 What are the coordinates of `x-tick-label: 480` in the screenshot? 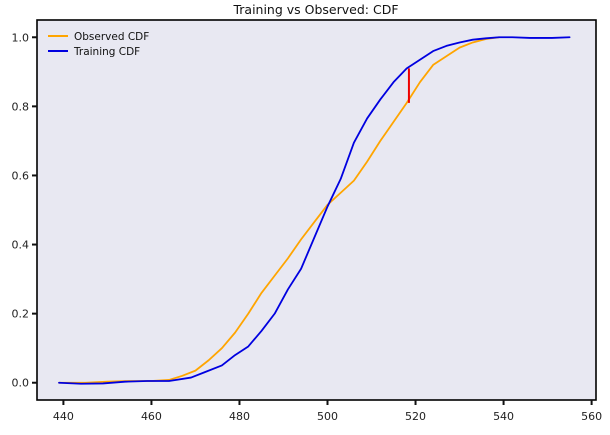 It's located at (239, 416).